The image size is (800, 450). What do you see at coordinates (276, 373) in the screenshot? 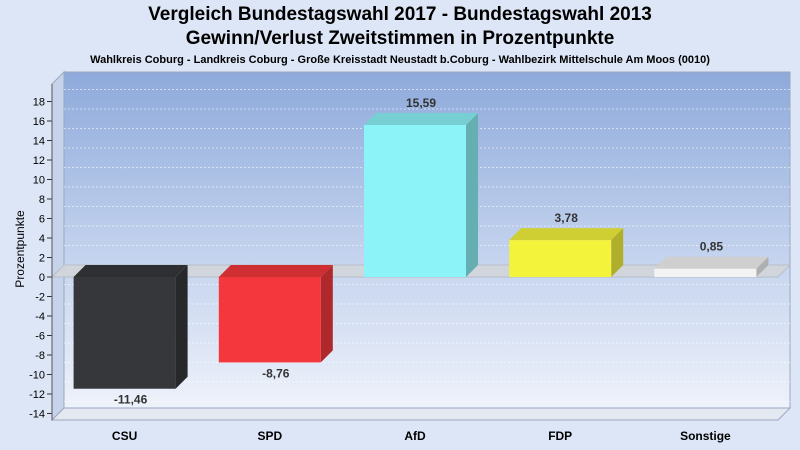
I see `bar-value-label: -8,76` at bounding box center [276, 373].